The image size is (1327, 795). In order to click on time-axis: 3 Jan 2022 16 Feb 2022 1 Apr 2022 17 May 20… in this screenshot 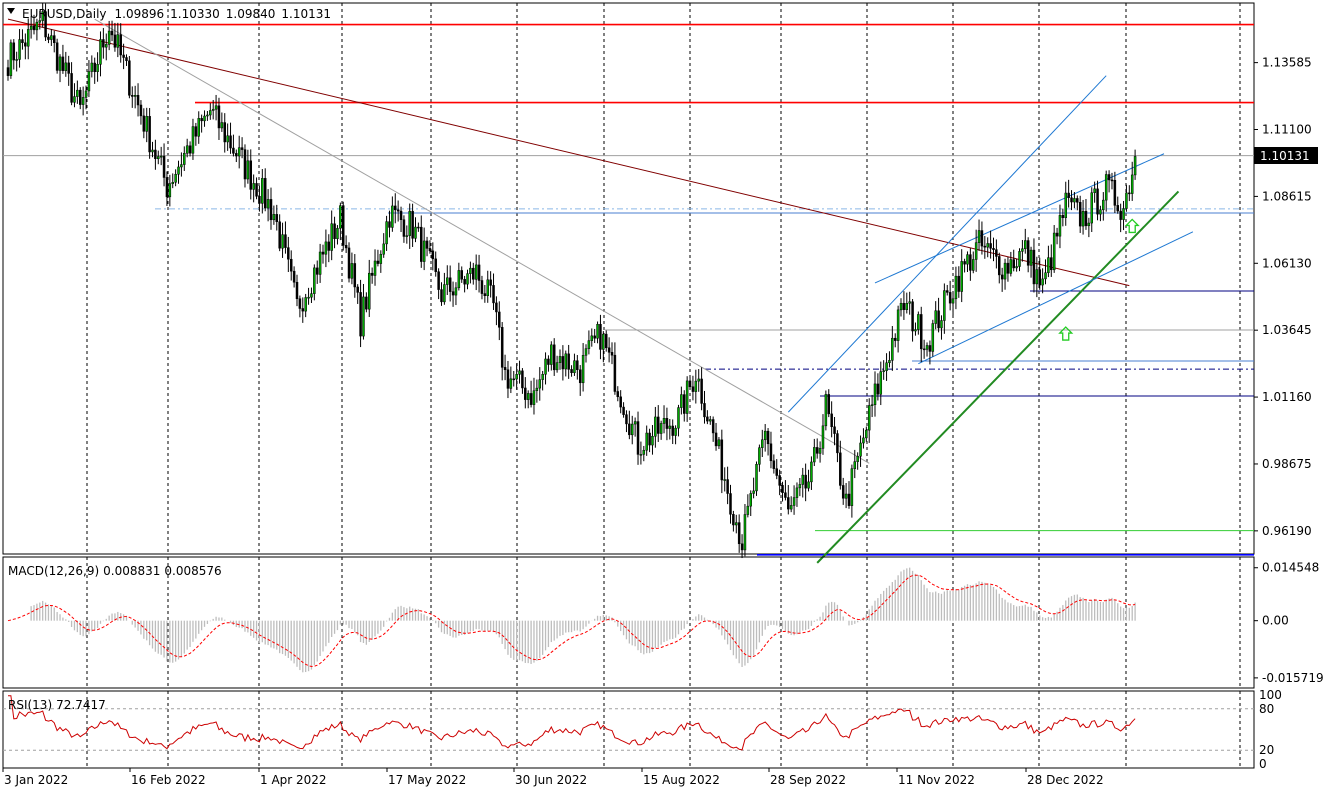, I will do `click(553, 777)`.